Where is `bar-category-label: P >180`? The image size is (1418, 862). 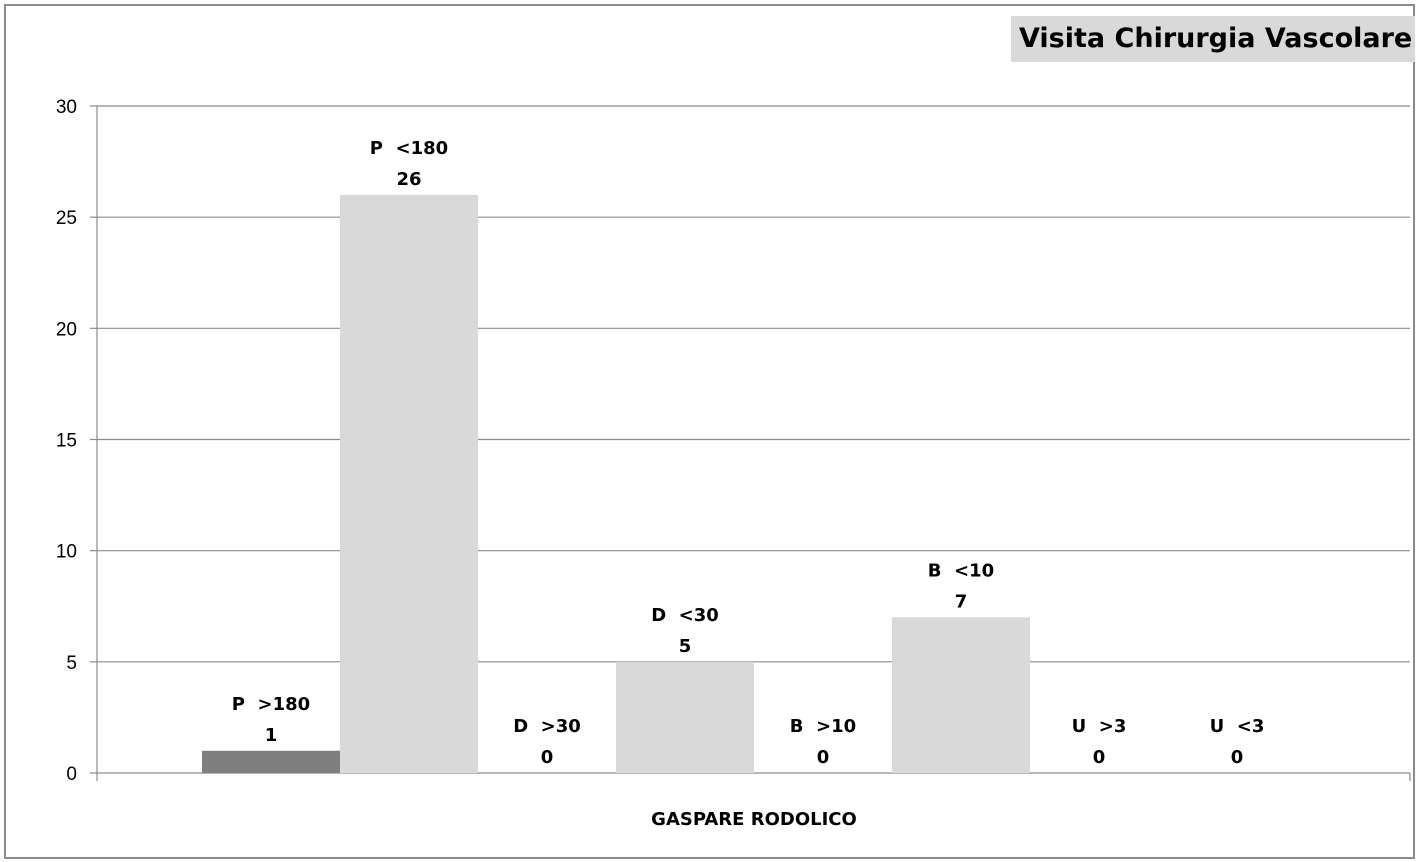 bar-category-label: P >180 is located at coordinates (271, 704).